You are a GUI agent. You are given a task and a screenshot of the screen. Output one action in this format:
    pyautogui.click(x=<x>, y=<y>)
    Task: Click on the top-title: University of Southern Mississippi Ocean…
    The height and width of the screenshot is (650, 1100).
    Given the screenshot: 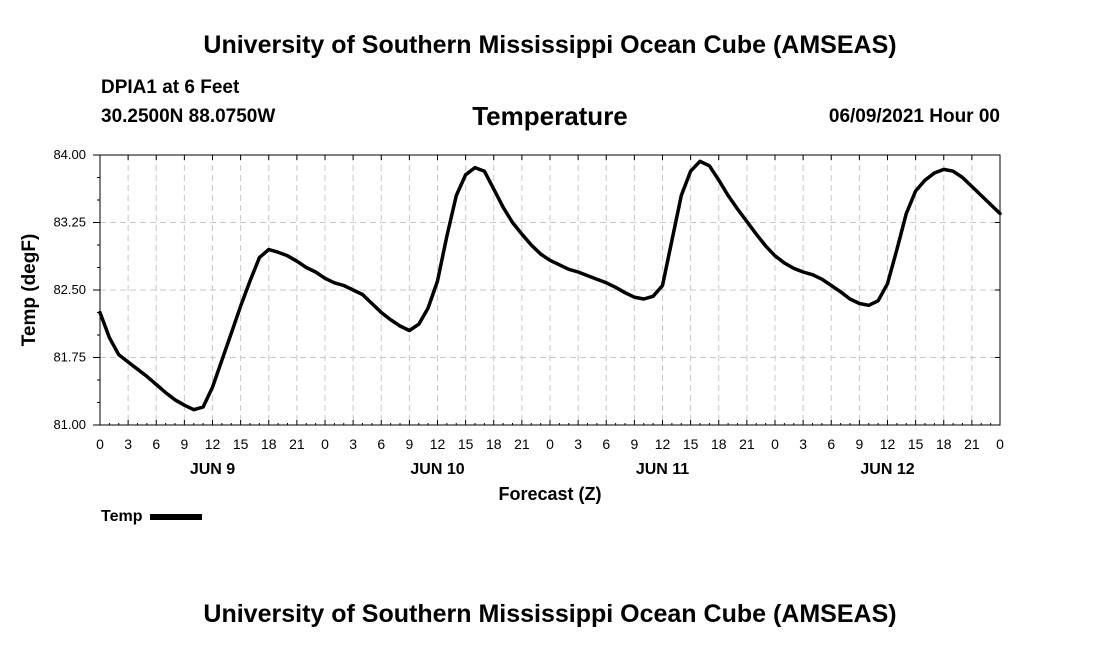 What is the action you would take?
    pyautogui.click(x=550, y=45)
    